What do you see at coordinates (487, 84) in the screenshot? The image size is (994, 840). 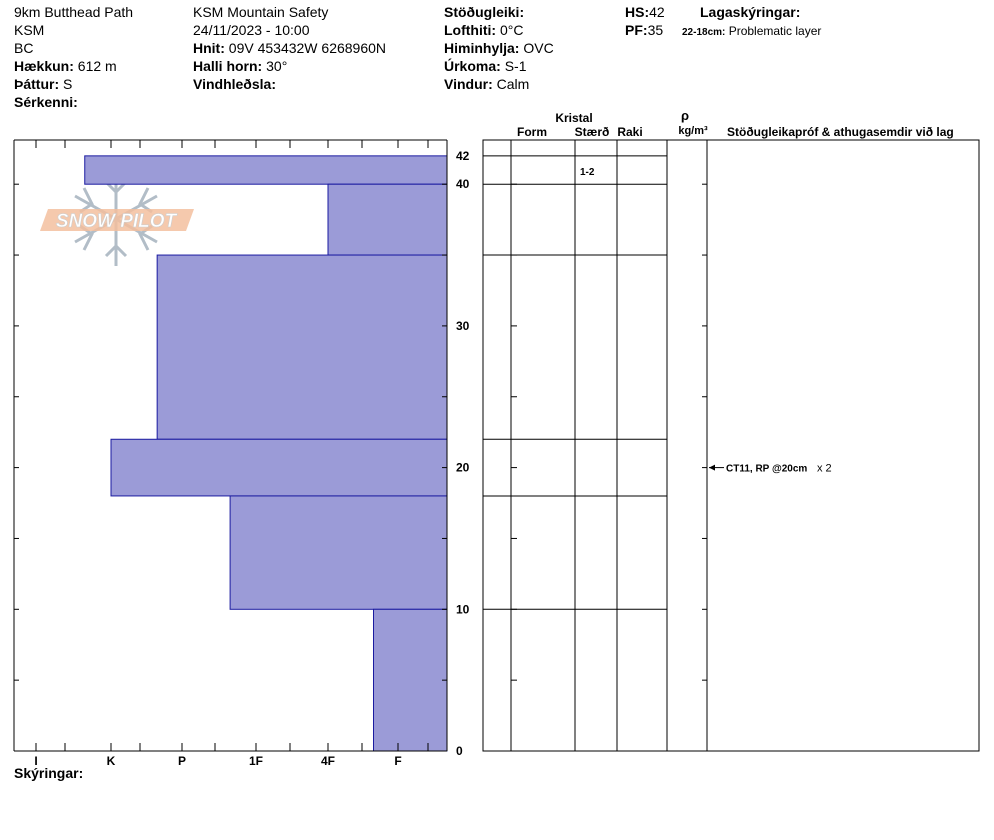 I see `wind: Vindur: Calm` at bounding box center [487, 84].